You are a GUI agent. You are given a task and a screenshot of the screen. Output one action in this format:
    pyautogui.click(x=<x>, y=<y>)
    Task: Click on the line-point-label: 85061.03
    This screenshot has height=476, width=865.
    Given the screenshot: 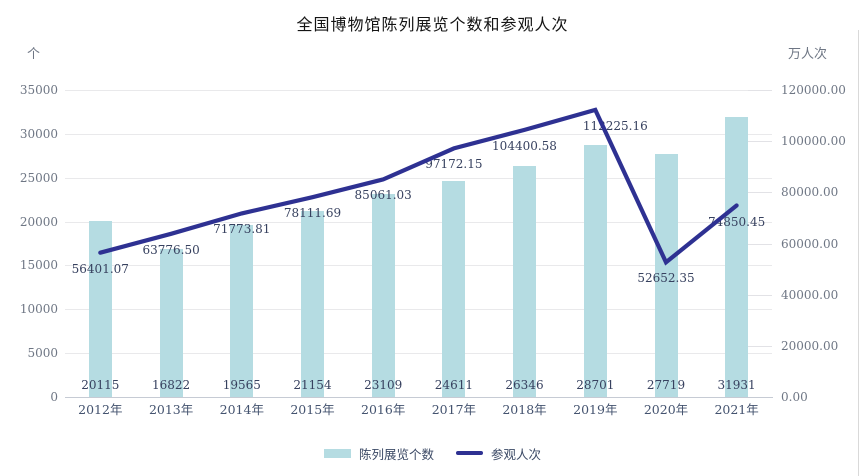 What is the action you would take?
    pyautogui.click(x=383, y=195)
    